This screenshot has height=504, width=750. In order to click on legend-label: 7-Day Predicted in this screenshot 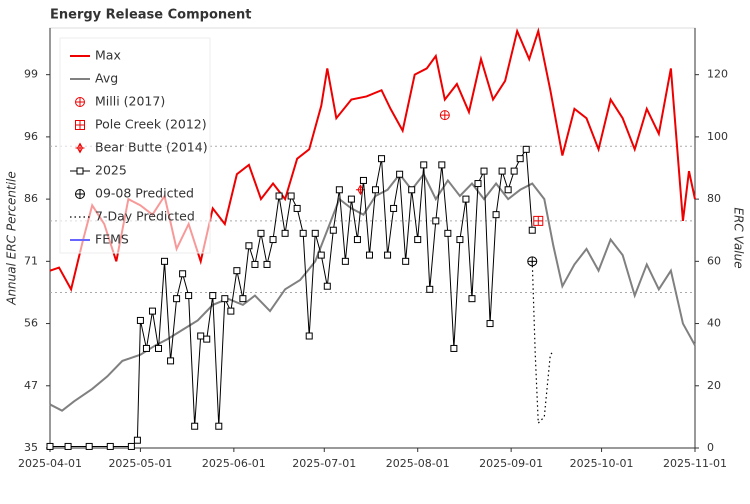, I will do `click(145, 216)`.